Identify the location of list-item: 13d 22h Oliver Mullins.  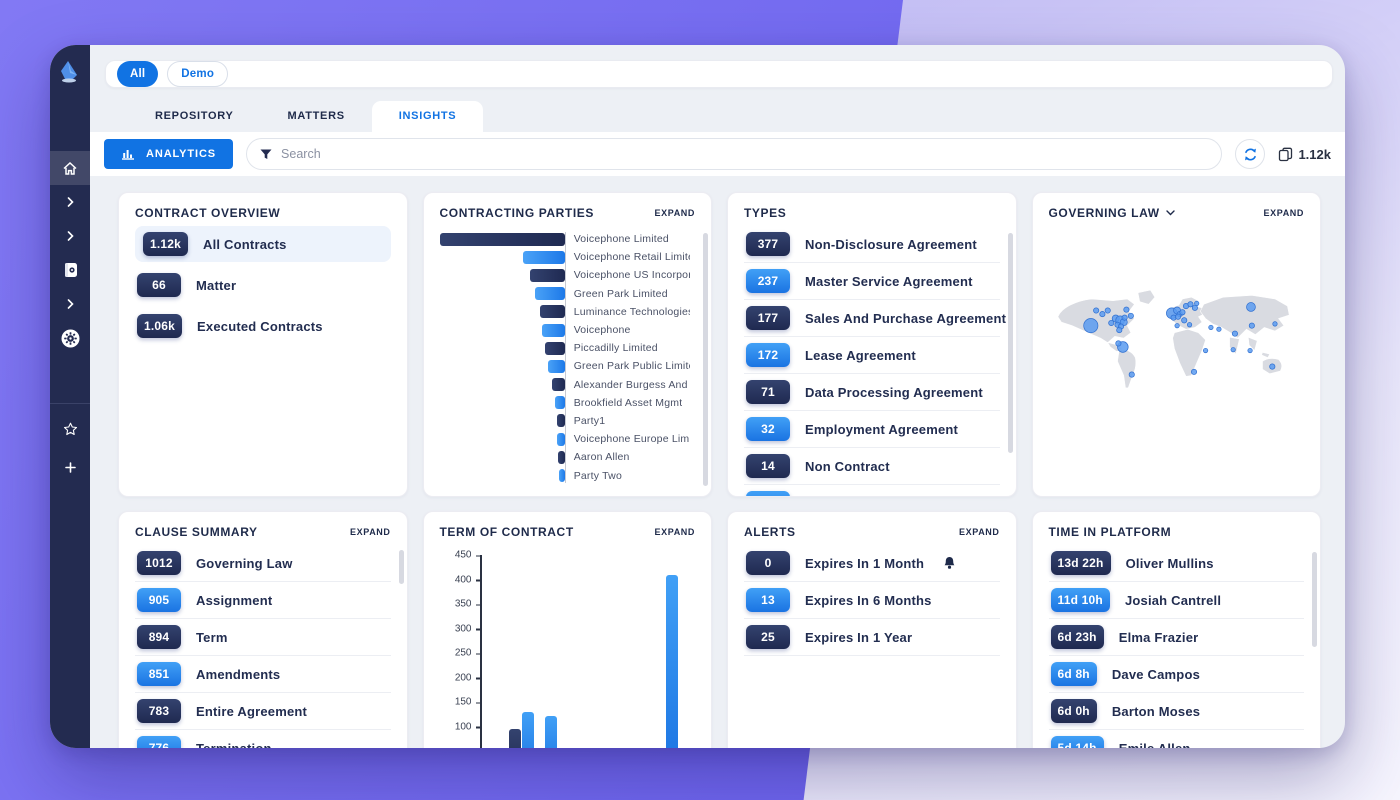
(1176, 563).